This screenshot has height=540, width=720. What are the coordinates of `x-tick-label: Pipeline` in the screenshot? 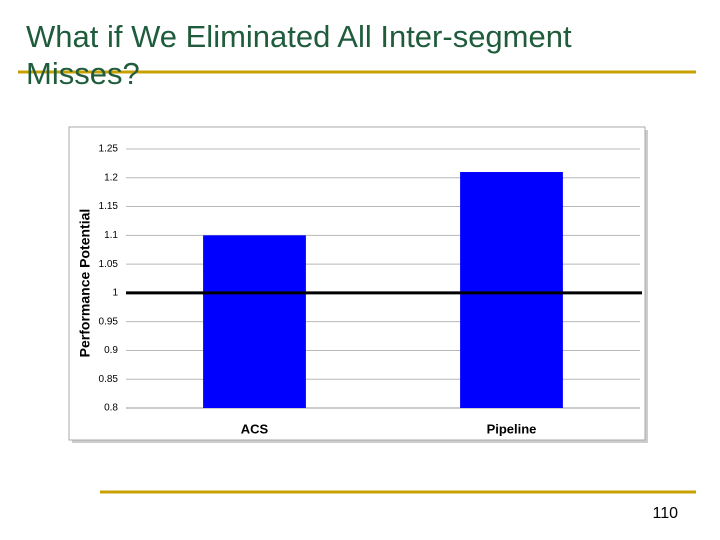 It's located at (512, 428).